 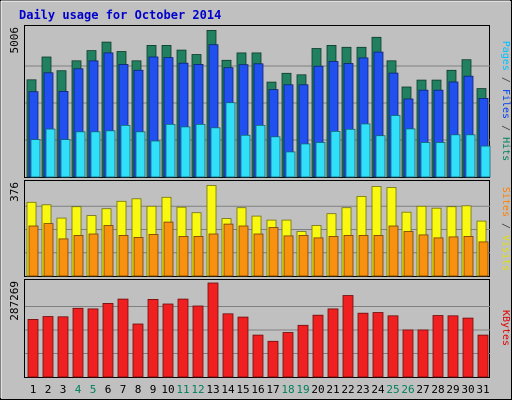 I want to click on day-label-10: 10, so click(x=167, y=389).